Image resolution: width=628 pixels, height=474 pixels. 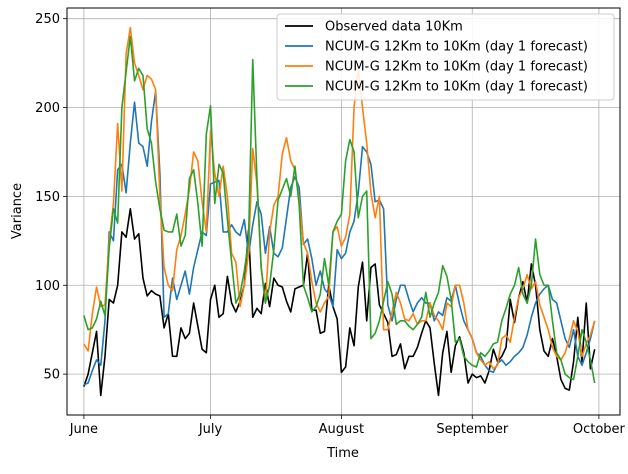 What do you see at coordinates (456, 67) in the screenshot?
I see `legend-label-2: NCUM-G 12Km to 10Km (day 1 forecast)` at bounding box center [456, 67].